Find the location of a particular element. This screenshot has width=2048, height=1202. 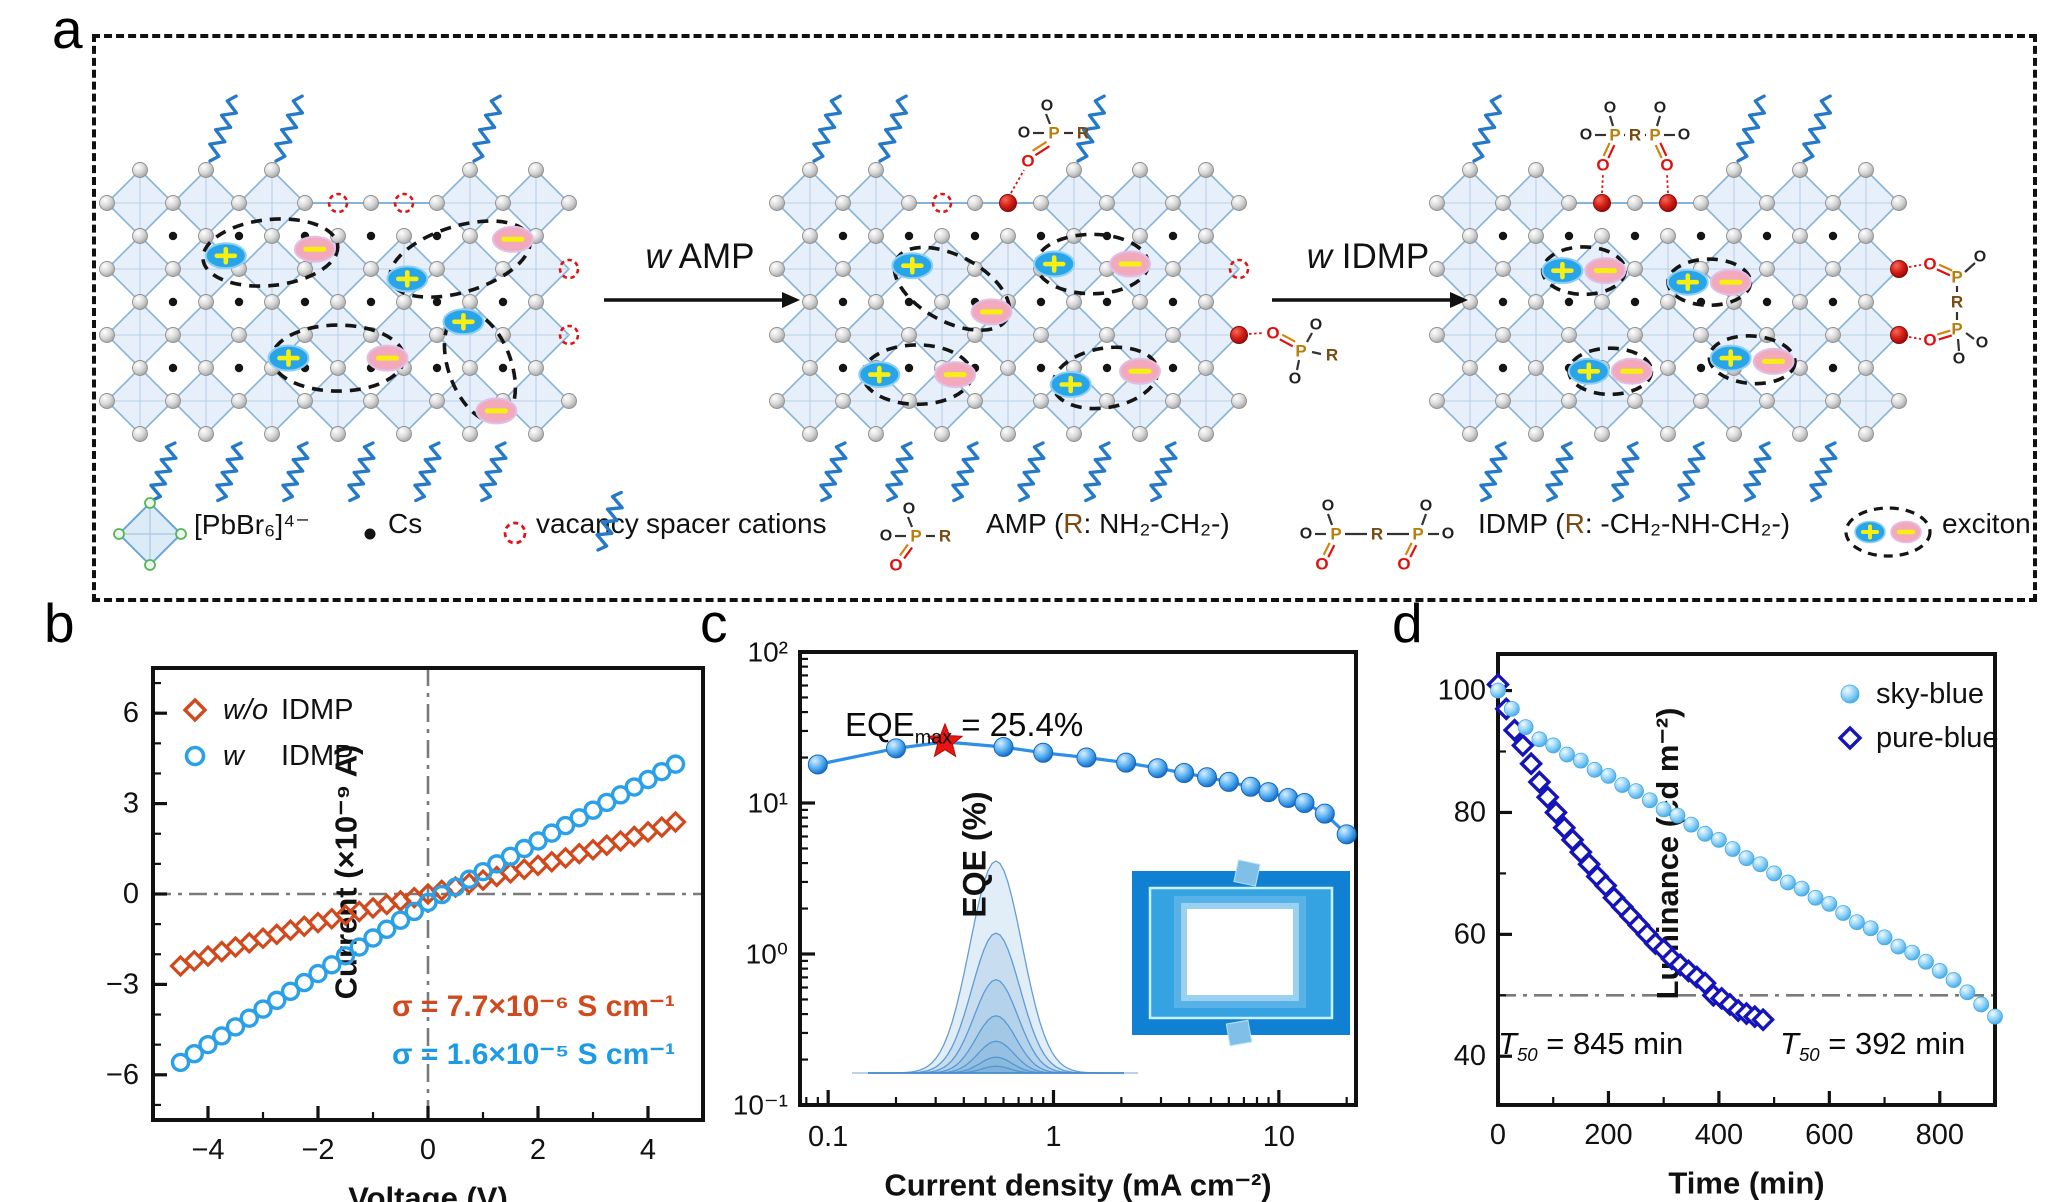

svg-text: w IDMP is located at coordinates (1368, 257).